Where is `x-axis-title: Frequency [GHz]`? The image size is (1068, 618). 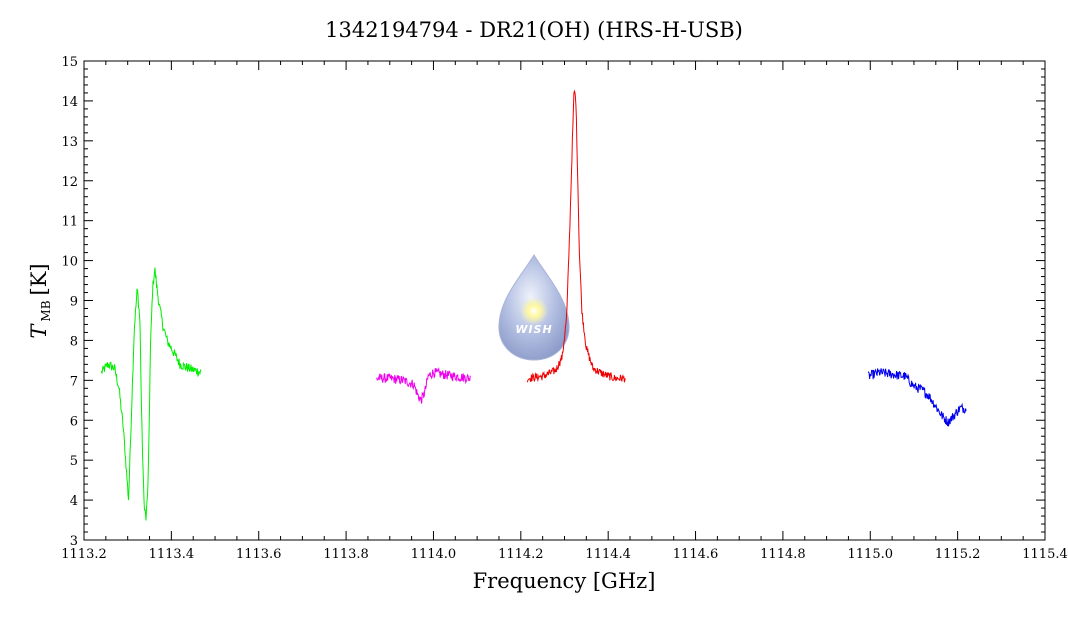
x-axis-title: Frequency [GHz] is located at coordinates (564, 581).